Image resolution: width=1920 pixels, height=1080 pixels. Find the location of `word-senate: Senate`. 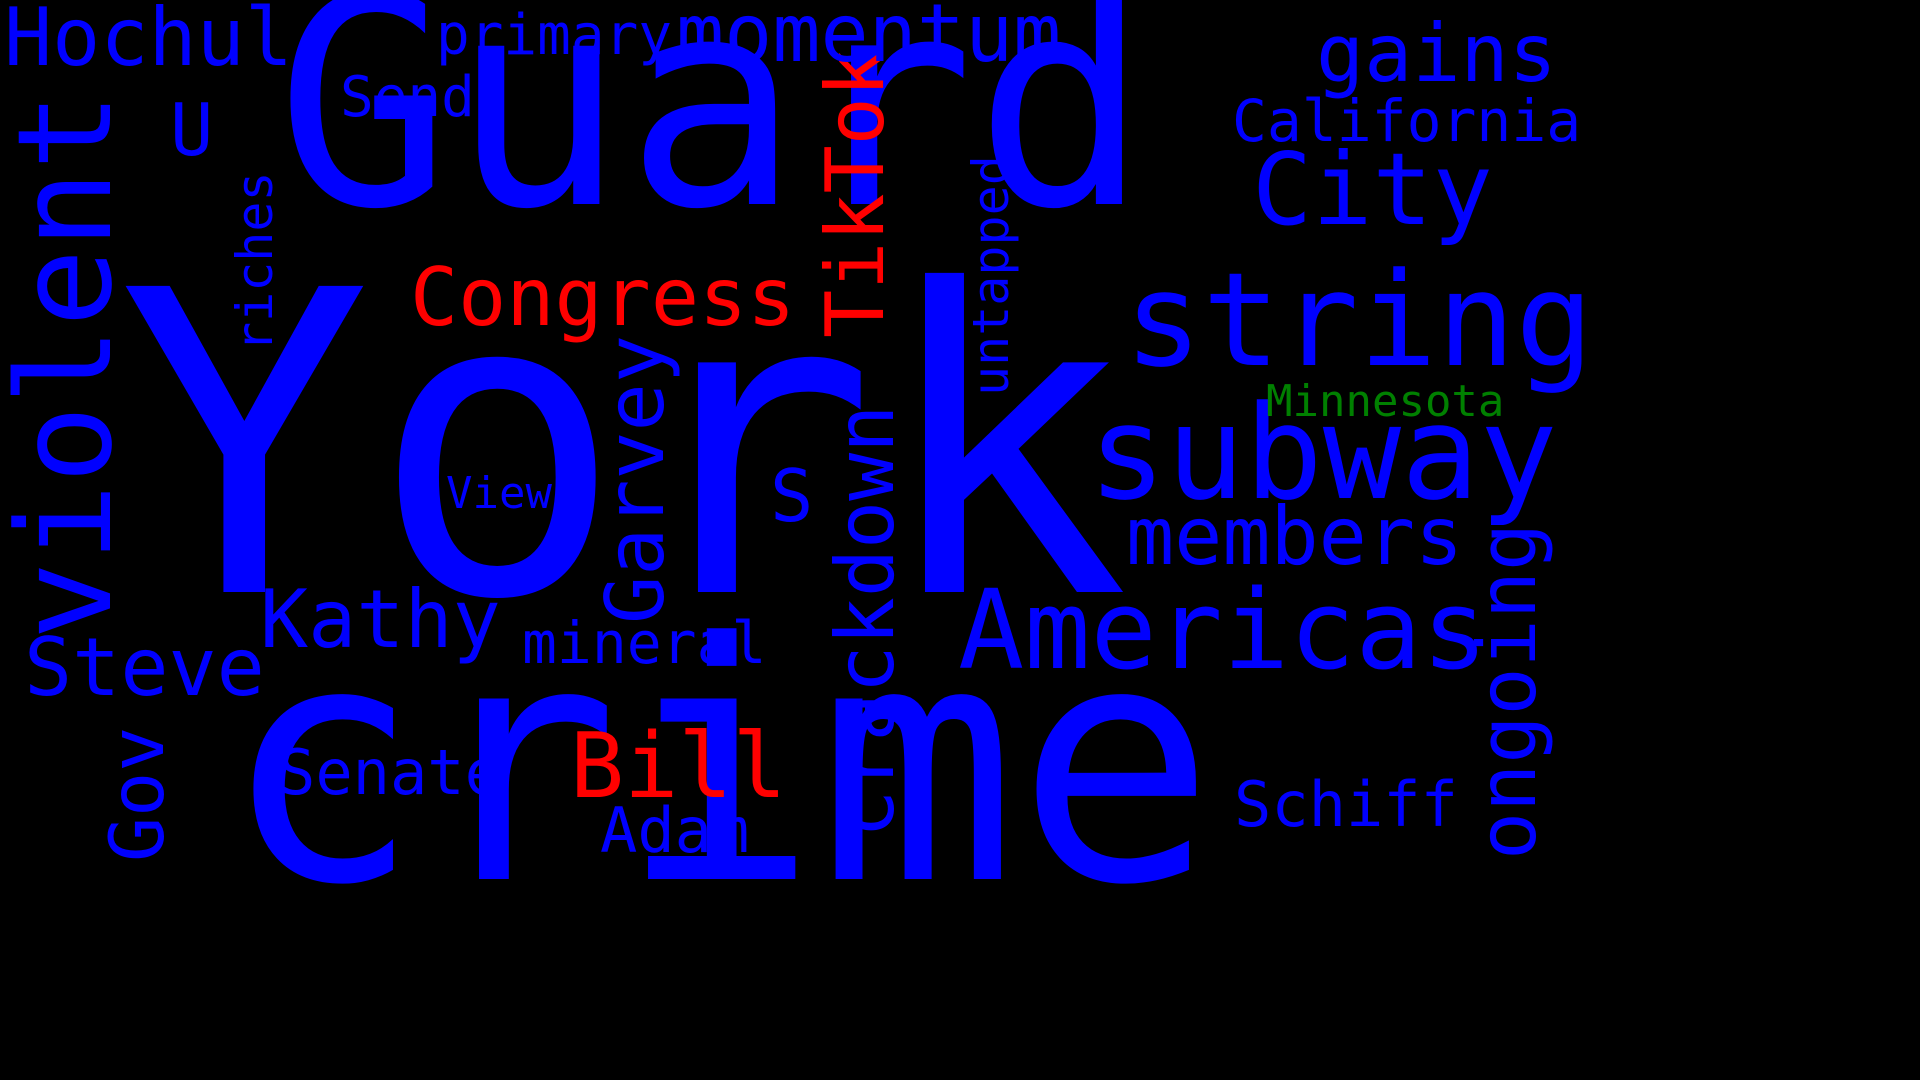

word-senate: Senate is located at coordinates (390, 772).